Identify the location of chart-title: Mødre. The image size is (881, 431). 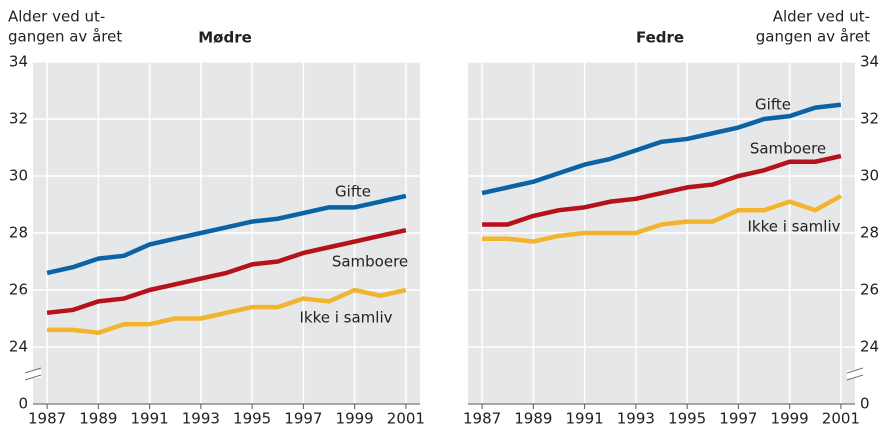
(225, 38).